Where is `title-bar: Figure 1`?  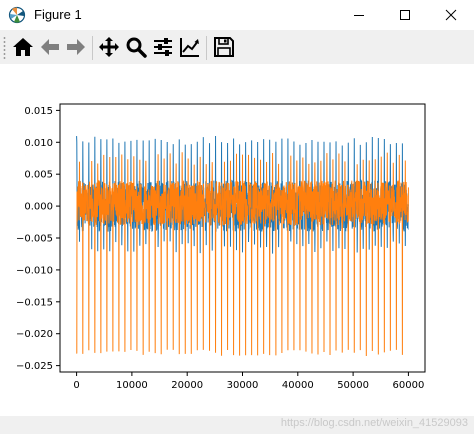 title-bar: Figure 1 is located at coordinates (237, 15).